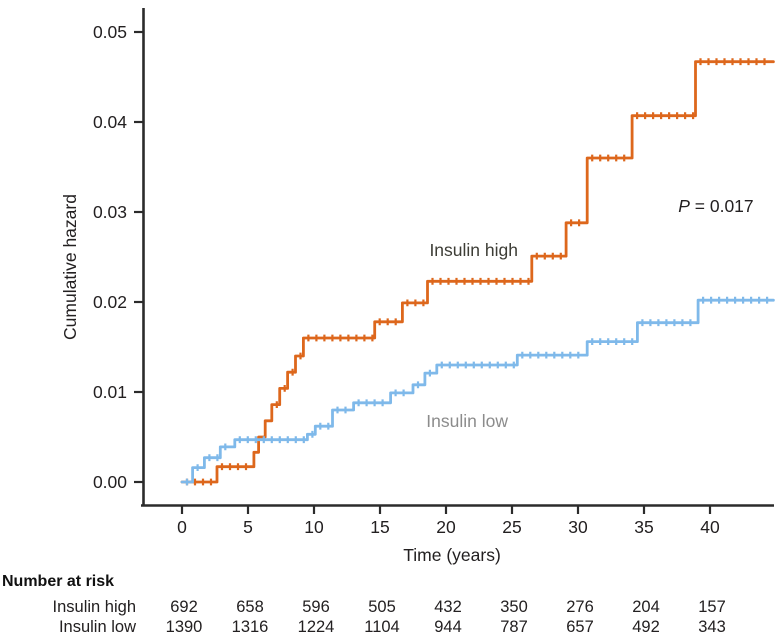 The width and height of the screenshot is (777, 639). Describe the element at coordinates (712, 627) in the screenshot. I see `risk-count: 343` at that location.